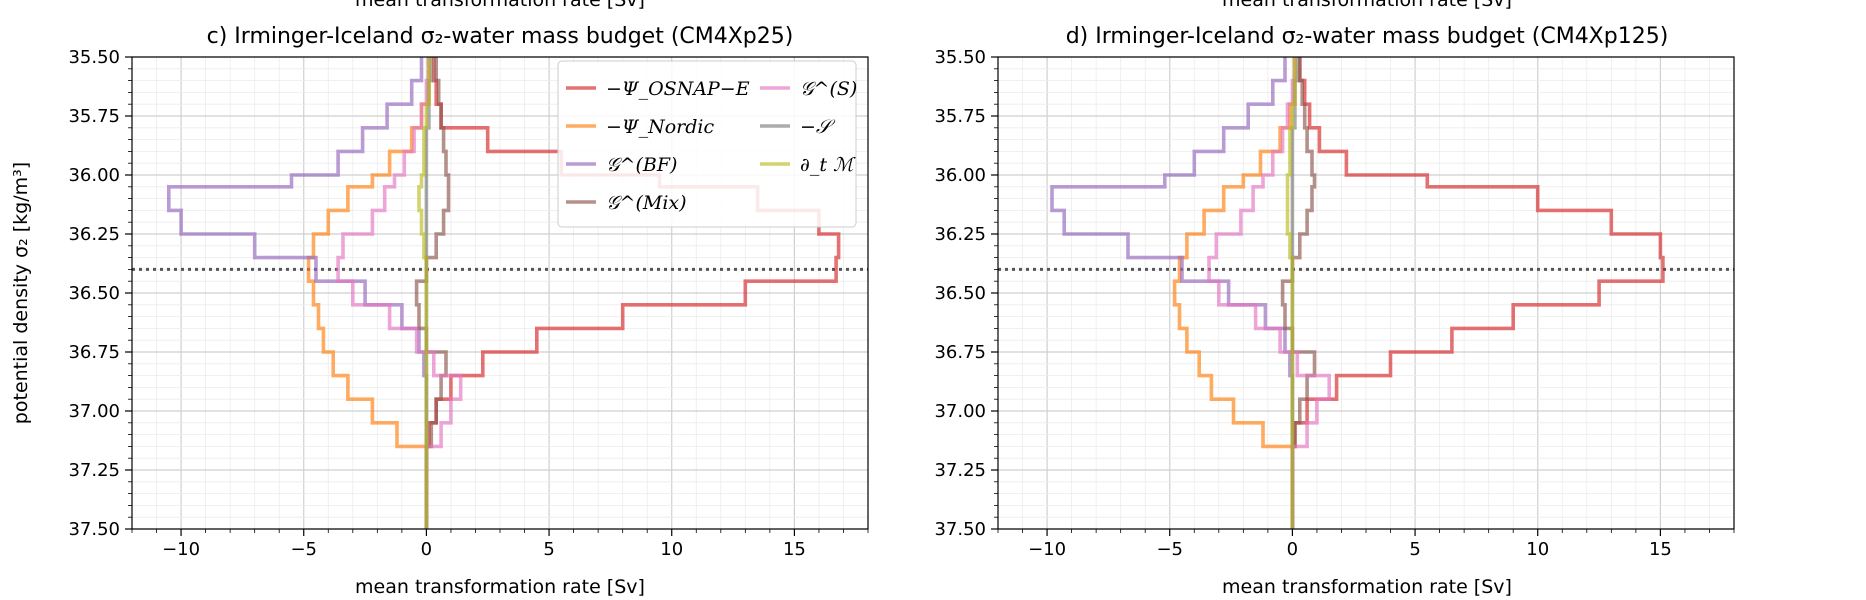 This screenshot has width=1866, height=600. Describe the element at coordinates (641, 165) in the screenshot. I see `legend-label-2: 𝒢^(BF)` at that location.